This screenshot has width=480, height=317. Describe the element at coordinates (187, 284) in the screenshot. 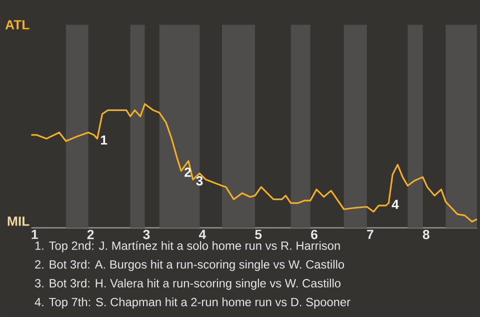

I see `text: 3. Bot 3rd: H. Valera hit a run-scoring single vs W. Castillo` at that location.